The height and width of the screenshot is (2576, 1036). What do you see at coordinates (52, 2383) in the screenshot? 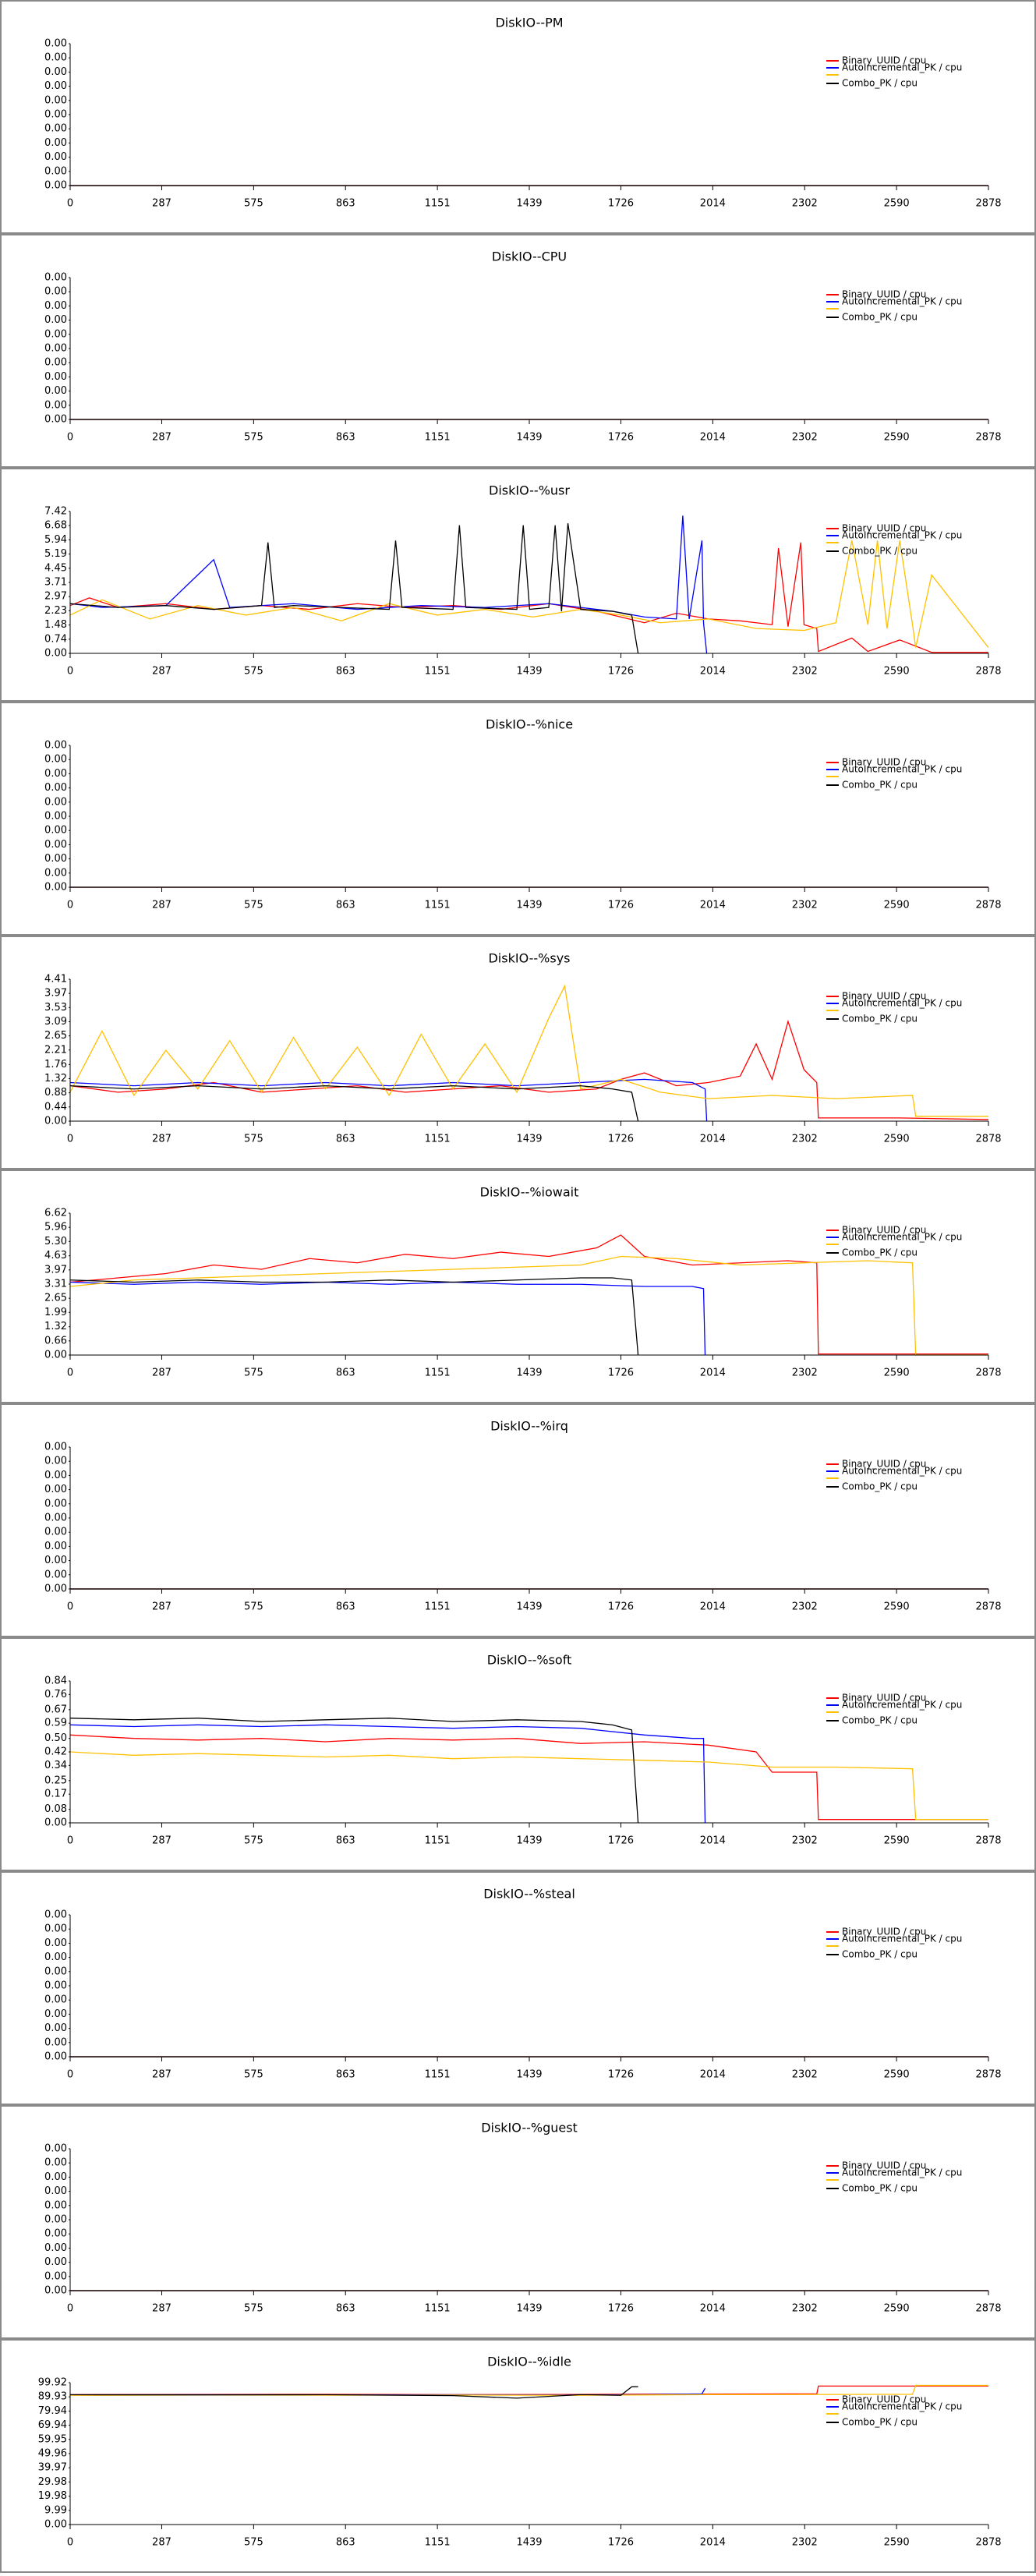
I see `y-tick-label: 99.92` at bounding box center [52, 2383].